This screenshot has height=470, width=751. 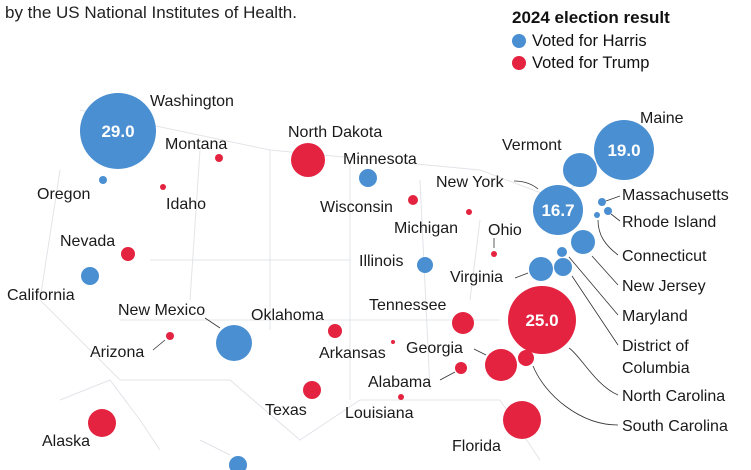 I want to click on legend-item-trump: Voted for Trump, so click(x=591, y=63).